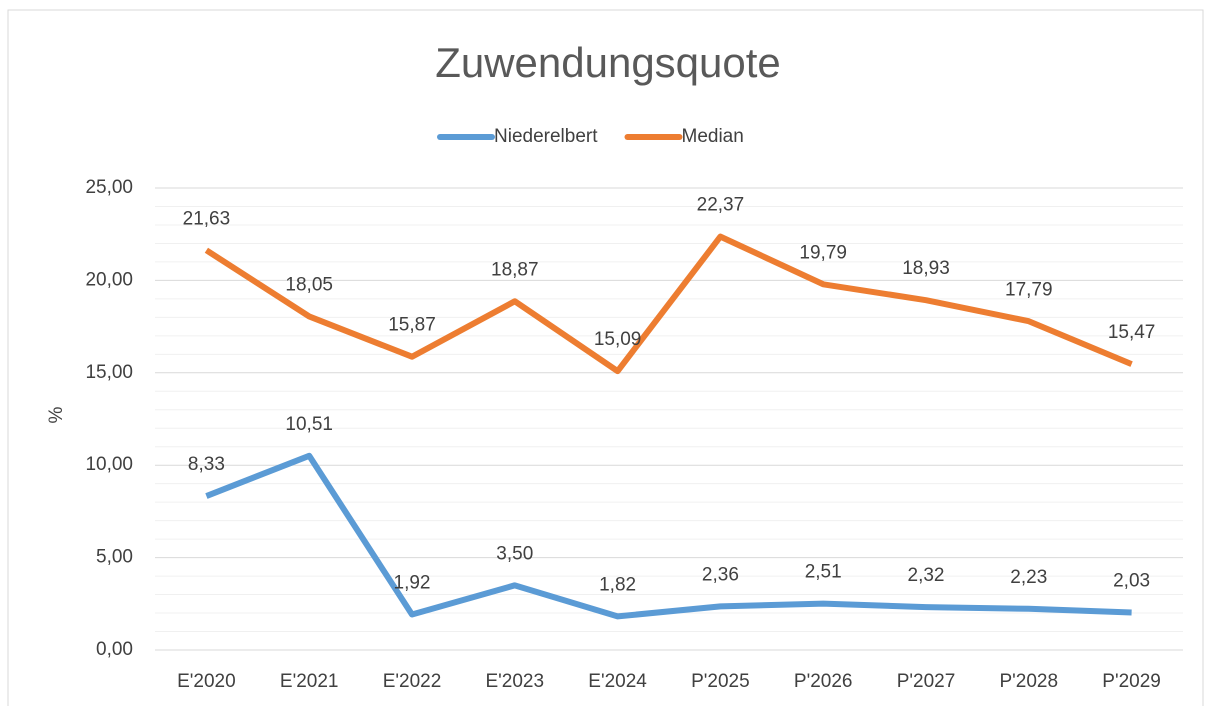  Describe the element at coordinates (1029, 289) in the screenshot. I see `data-label: 17,79` at that location.